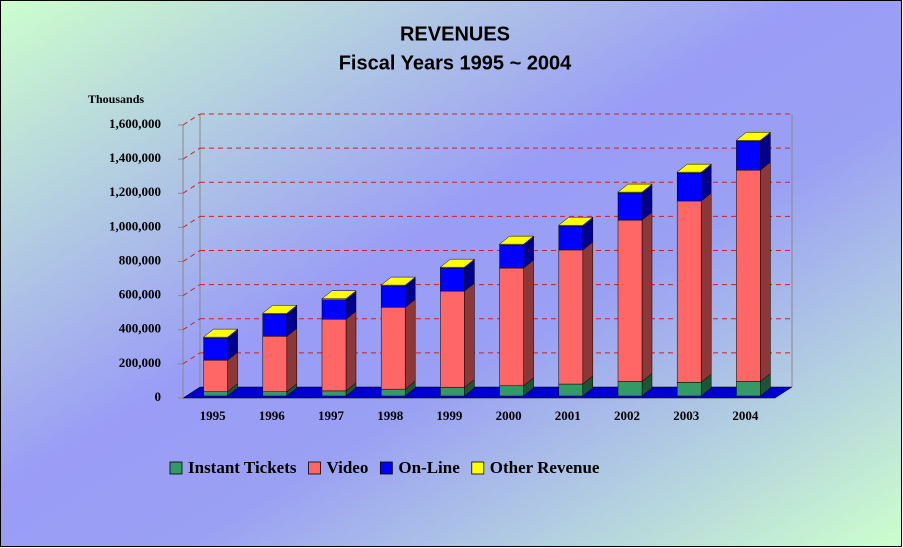  Describe the element at coordinates (140, 259) in the screenshot. I see `y-tick-label: 800,000` at that location.